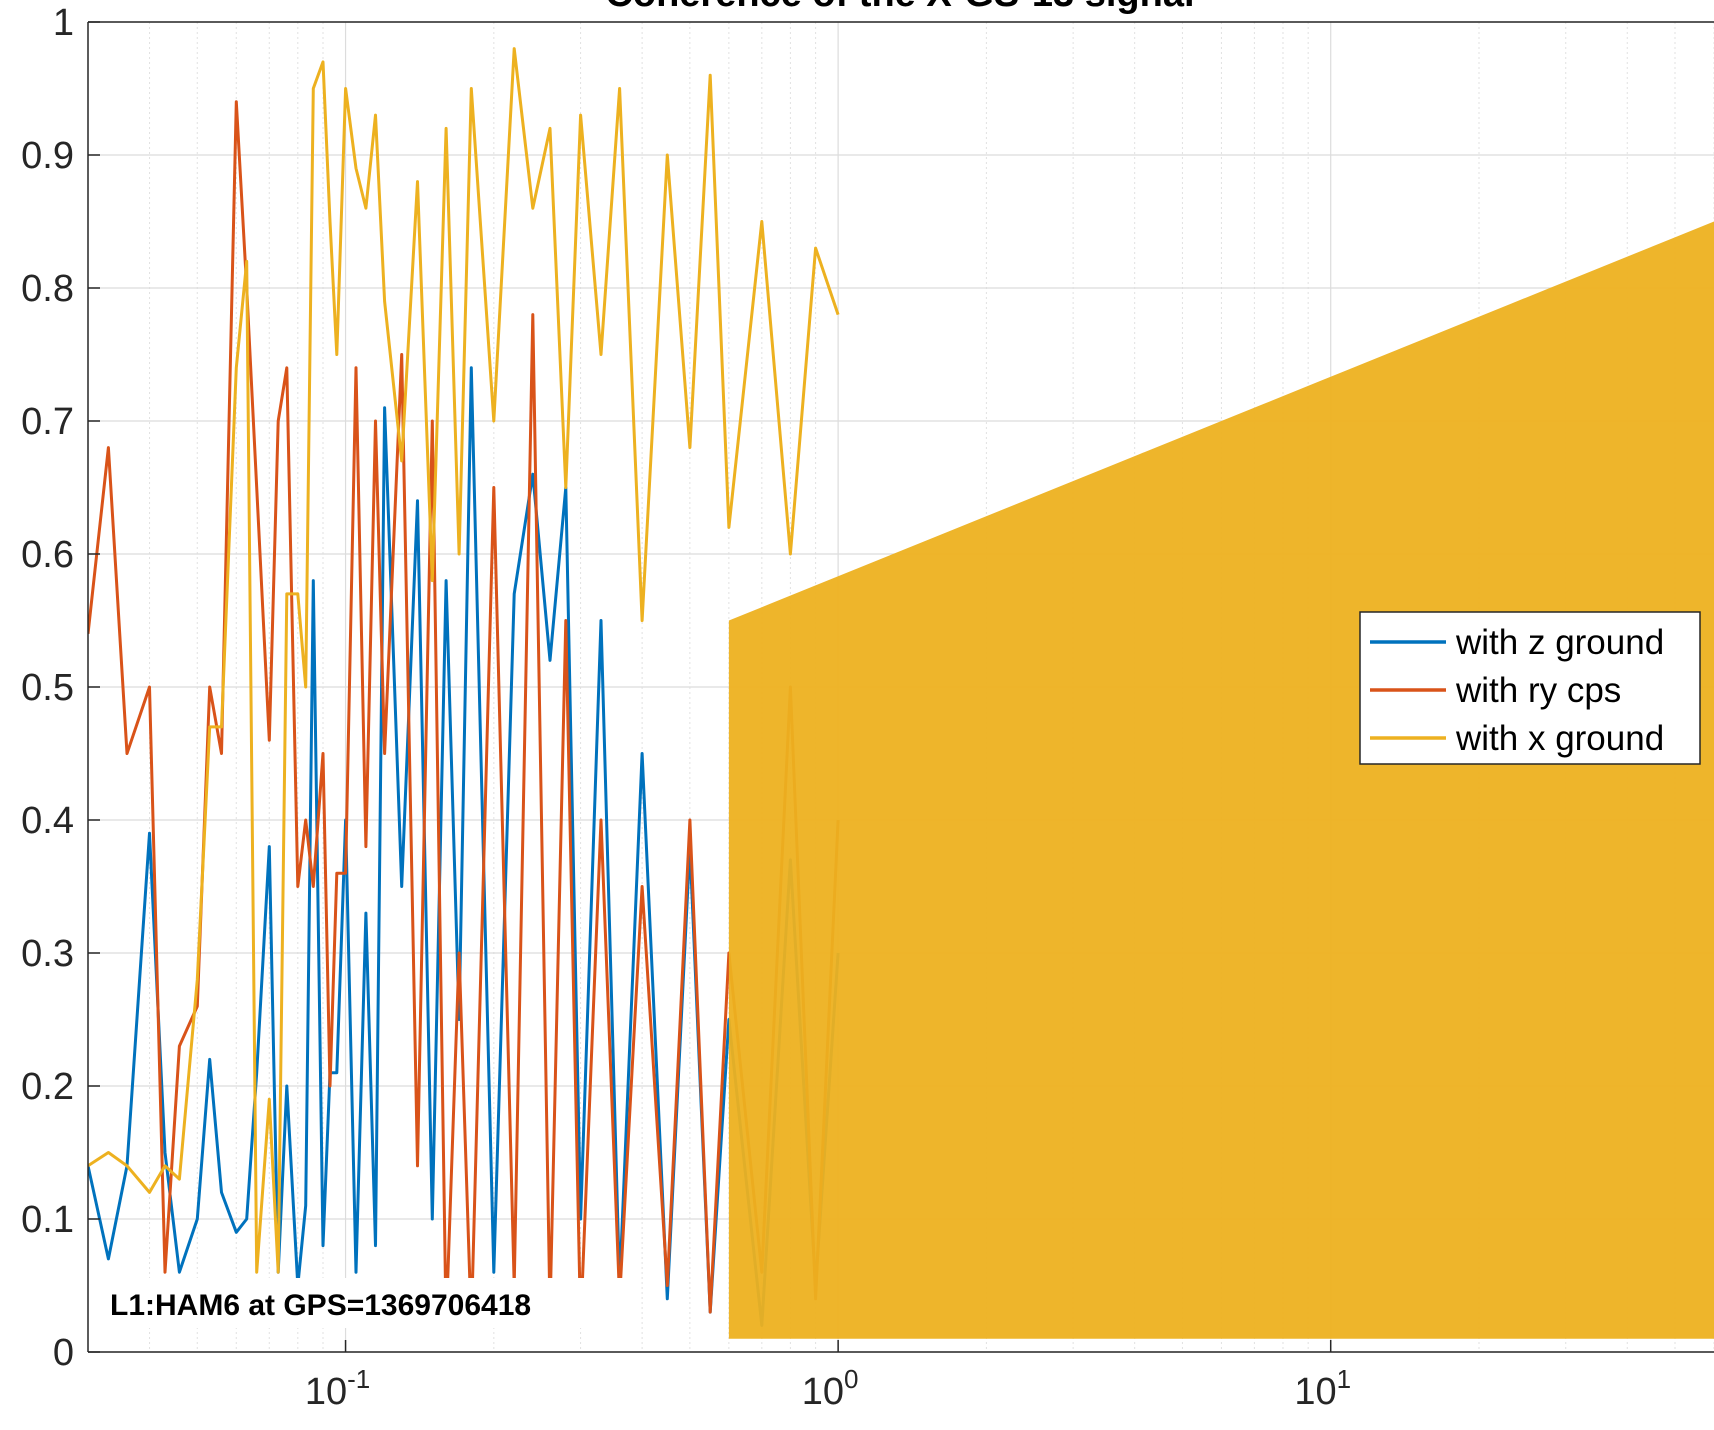 Image resolution: width=1714 pixels, height=1430 pixels. I want to click on legend-label-2: with ry cps, so click(1538, 690).